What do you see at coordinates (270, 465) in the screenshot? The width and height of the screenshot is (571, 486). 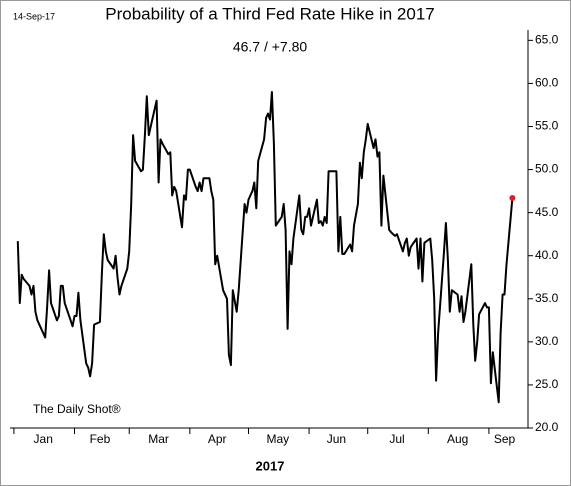 I see `x-axis-label: 2017` at bounding box center [270, 465].